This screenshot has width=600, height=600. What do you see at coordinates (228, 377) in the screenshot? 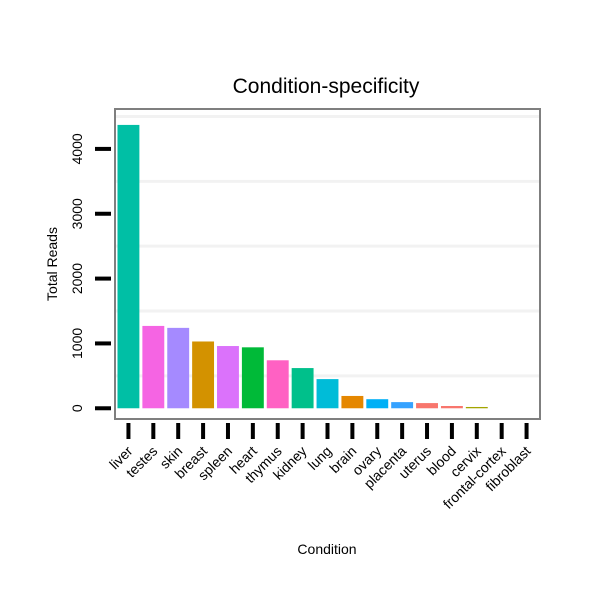
I see `bar-spleen` at bounding box center [228, 377].